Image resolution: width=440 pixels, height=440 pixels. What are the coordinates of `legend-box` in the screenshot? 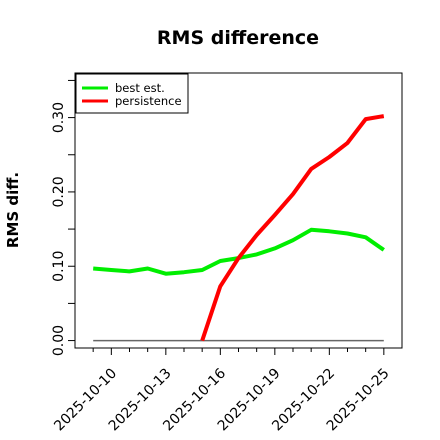 It's located at (132, 93).